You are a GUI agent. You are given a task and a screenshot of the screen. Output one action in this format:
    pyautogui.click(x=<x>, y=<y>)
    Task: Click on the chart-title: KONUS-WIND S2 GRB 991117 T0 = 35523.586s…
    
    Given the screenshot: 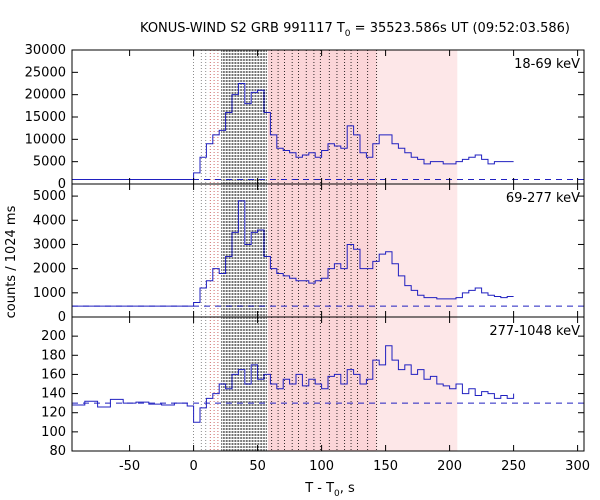 What is the action you would take?
    pyautogui.click(x=355, y=30)
    